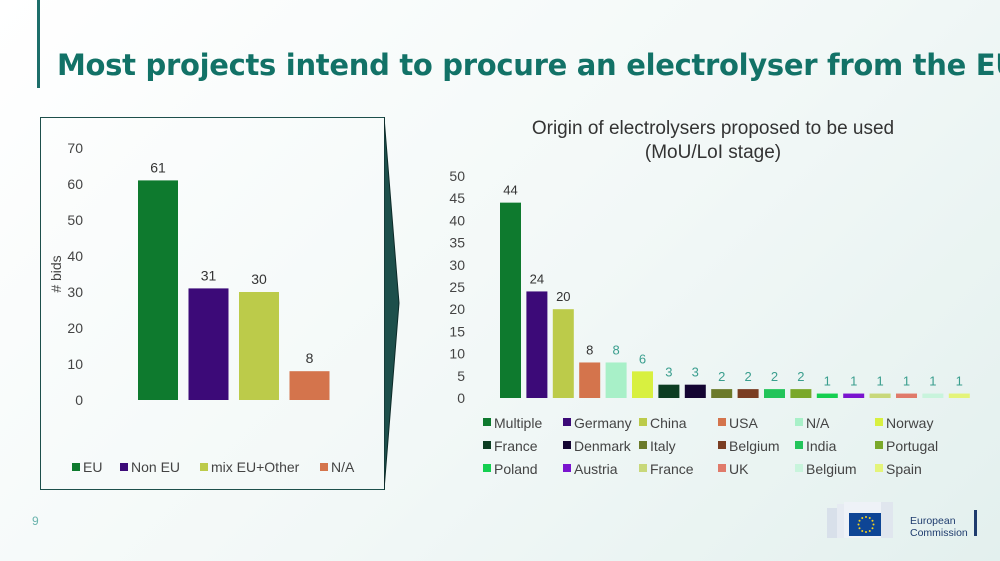 The height and width of the screenshot is (561, 1000). Describe the element at coordinates (739, 469) in the screenshot. I see `legend-label: UK` at that location.